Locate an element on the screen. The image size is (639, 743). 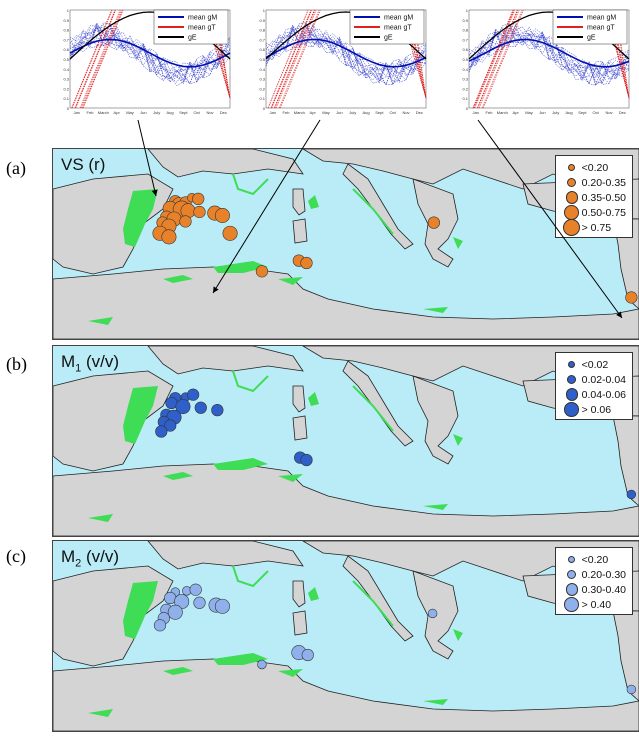
legend-entry: 0.20-0.30 is located at coordinates (594, 574).